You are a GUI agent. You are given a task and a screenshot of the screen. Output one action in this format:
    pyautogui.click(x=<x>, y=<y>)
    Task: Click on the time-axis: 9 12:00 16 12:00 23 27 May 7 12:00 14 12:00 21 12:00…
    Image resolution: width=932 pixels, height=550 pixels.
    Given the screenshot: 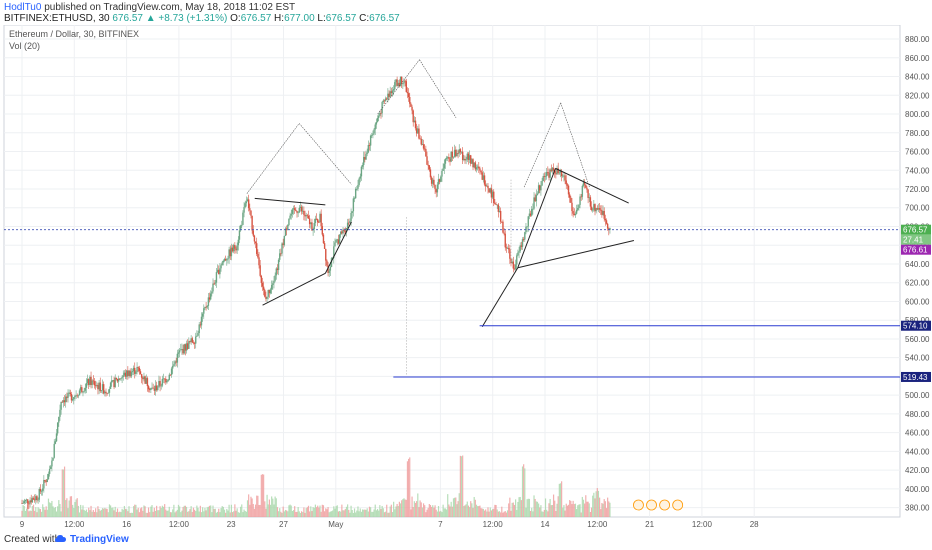 What is the action you would take?
    pyautogui.click(x=389, y=524)
    